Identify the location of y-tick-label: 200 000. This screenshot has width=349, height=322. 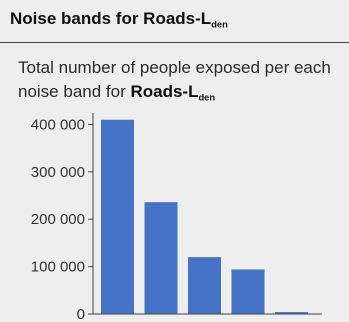
(58, 219).